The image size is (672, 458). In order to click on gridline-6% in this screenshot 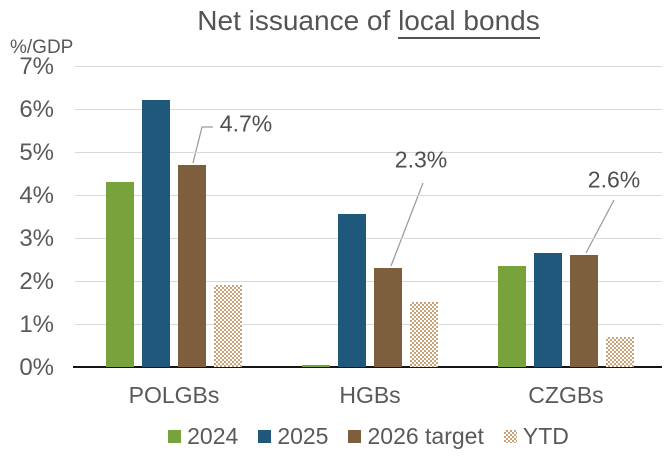, I will do `click(368, 109)`.